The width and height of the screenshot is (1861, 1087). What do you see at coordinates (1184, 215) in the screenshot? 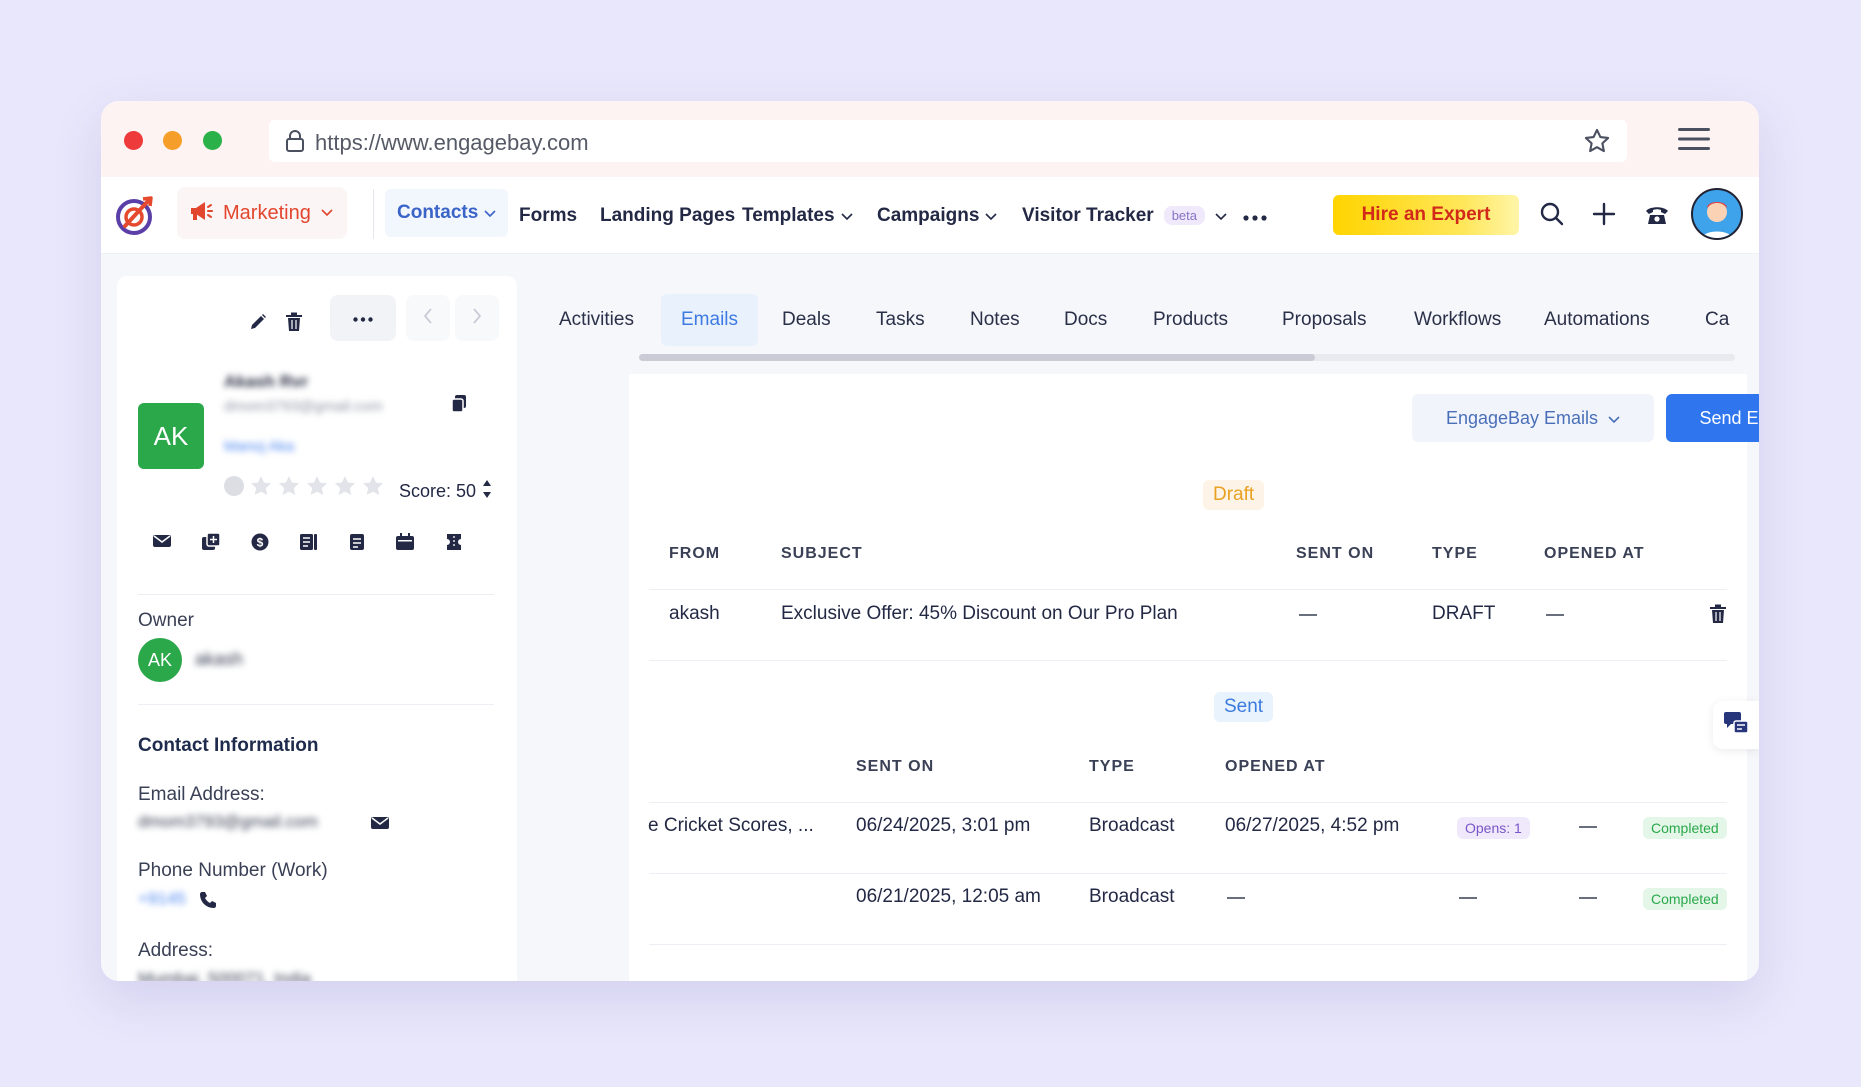
I see `beta-badge: beta` at bounding box center [1184, 215].